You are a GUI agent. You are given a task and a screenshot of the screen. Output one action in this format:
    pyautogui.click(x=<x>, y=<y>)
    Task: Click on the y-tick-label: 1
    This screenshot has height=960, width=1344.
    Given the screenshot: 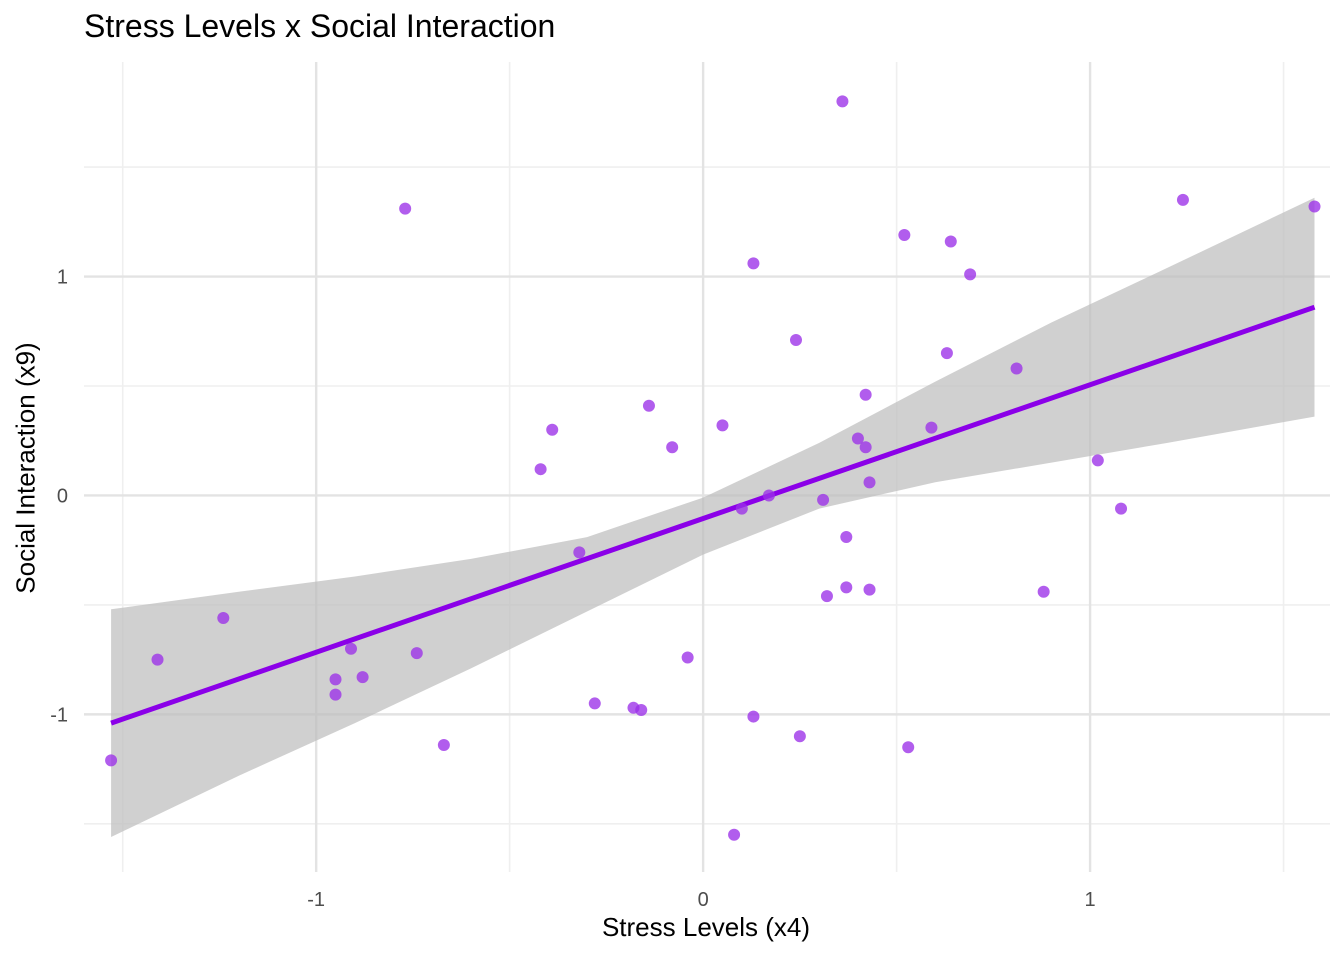 What is the action you would take?
    pyautogui.click(x=62, y=278)
    